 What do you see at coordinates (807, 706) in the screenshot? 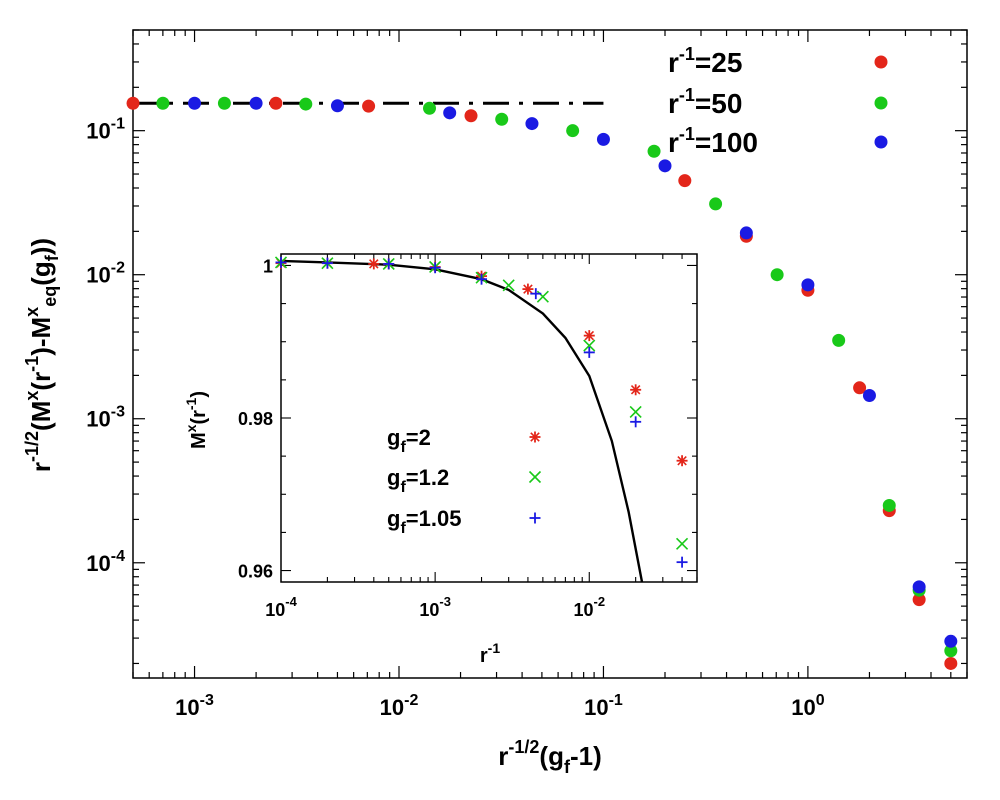
I see `x-tick-label-3: 10⁰` at bounding box center [807, 706].